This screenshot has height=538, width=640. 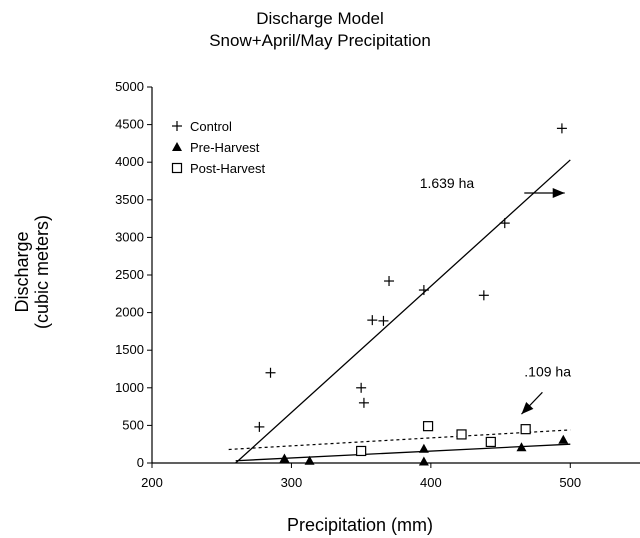 What do you see at coordinates (292, 482) in the screenshot?
I see `x-tick-label: 300` at bounding box center [292, 482].